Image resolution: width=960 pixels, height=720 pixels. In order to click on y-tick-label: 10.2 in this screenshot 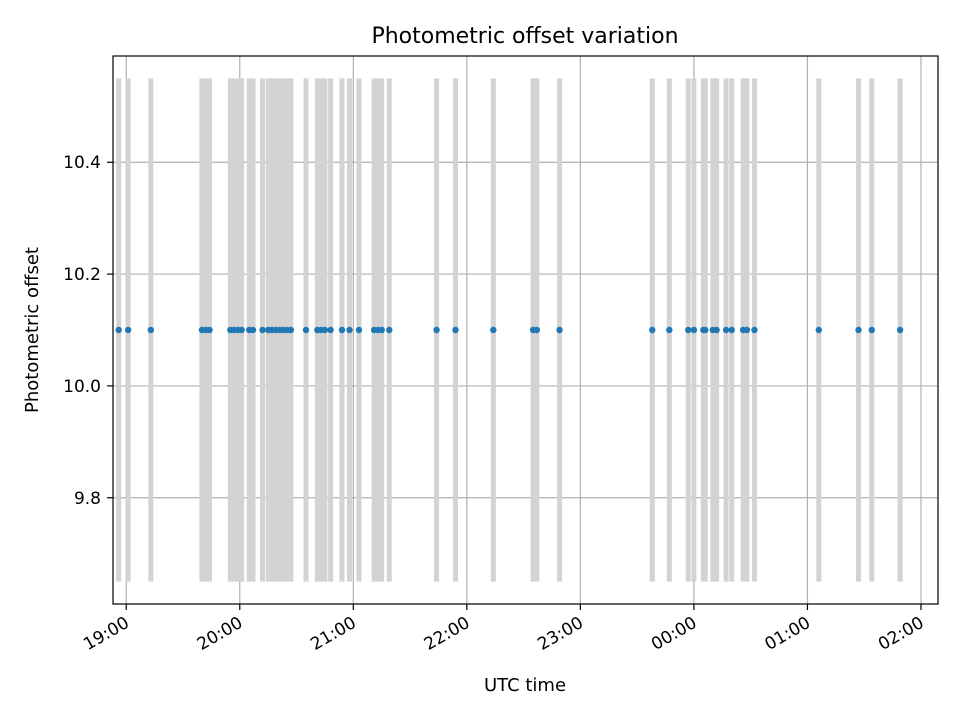, I will do `click(82, 275)`.